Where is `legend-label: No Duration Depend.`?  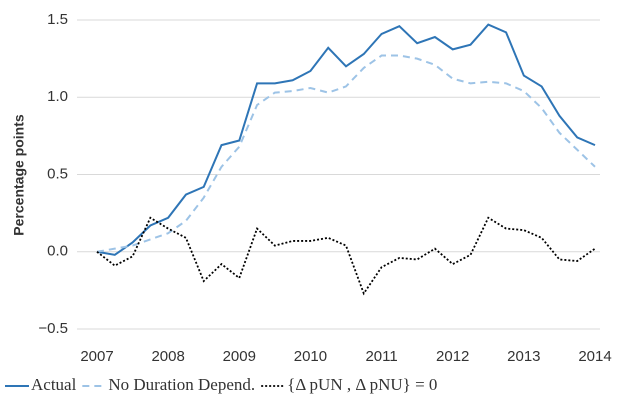
legend-label: No Duration Depend. is located at coordinates (181, 384).